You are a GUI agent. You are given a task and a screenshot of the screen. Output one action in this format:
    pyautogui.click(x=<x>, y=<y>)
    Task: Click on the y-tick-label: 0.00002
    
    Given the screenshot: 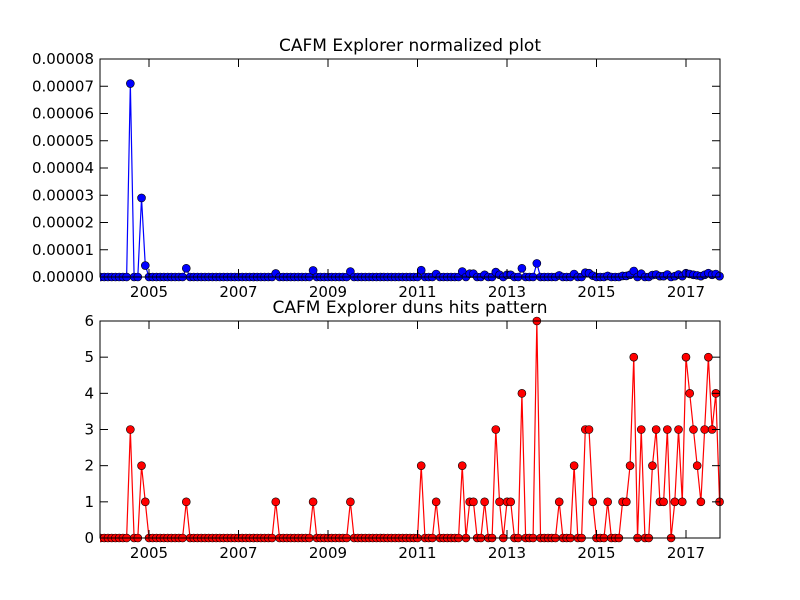 What is the action you would take?
    pyautogui.click(x=63, y=223)
    